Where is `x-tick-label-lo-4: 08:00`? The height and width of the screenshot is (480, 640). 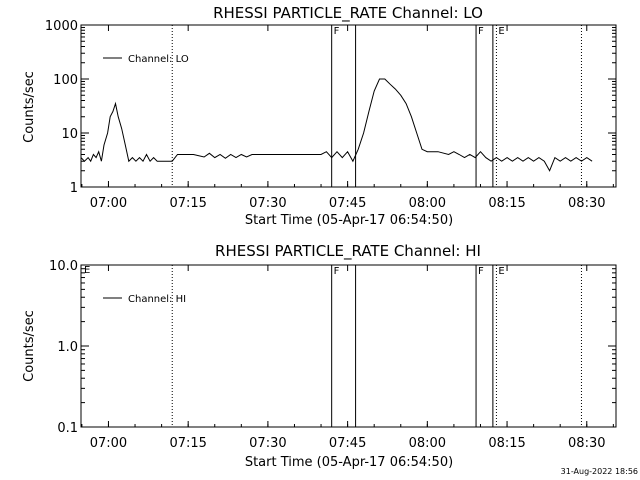 x-tick-label-lo-4: 08:00 is located at coordinates (427, 203).